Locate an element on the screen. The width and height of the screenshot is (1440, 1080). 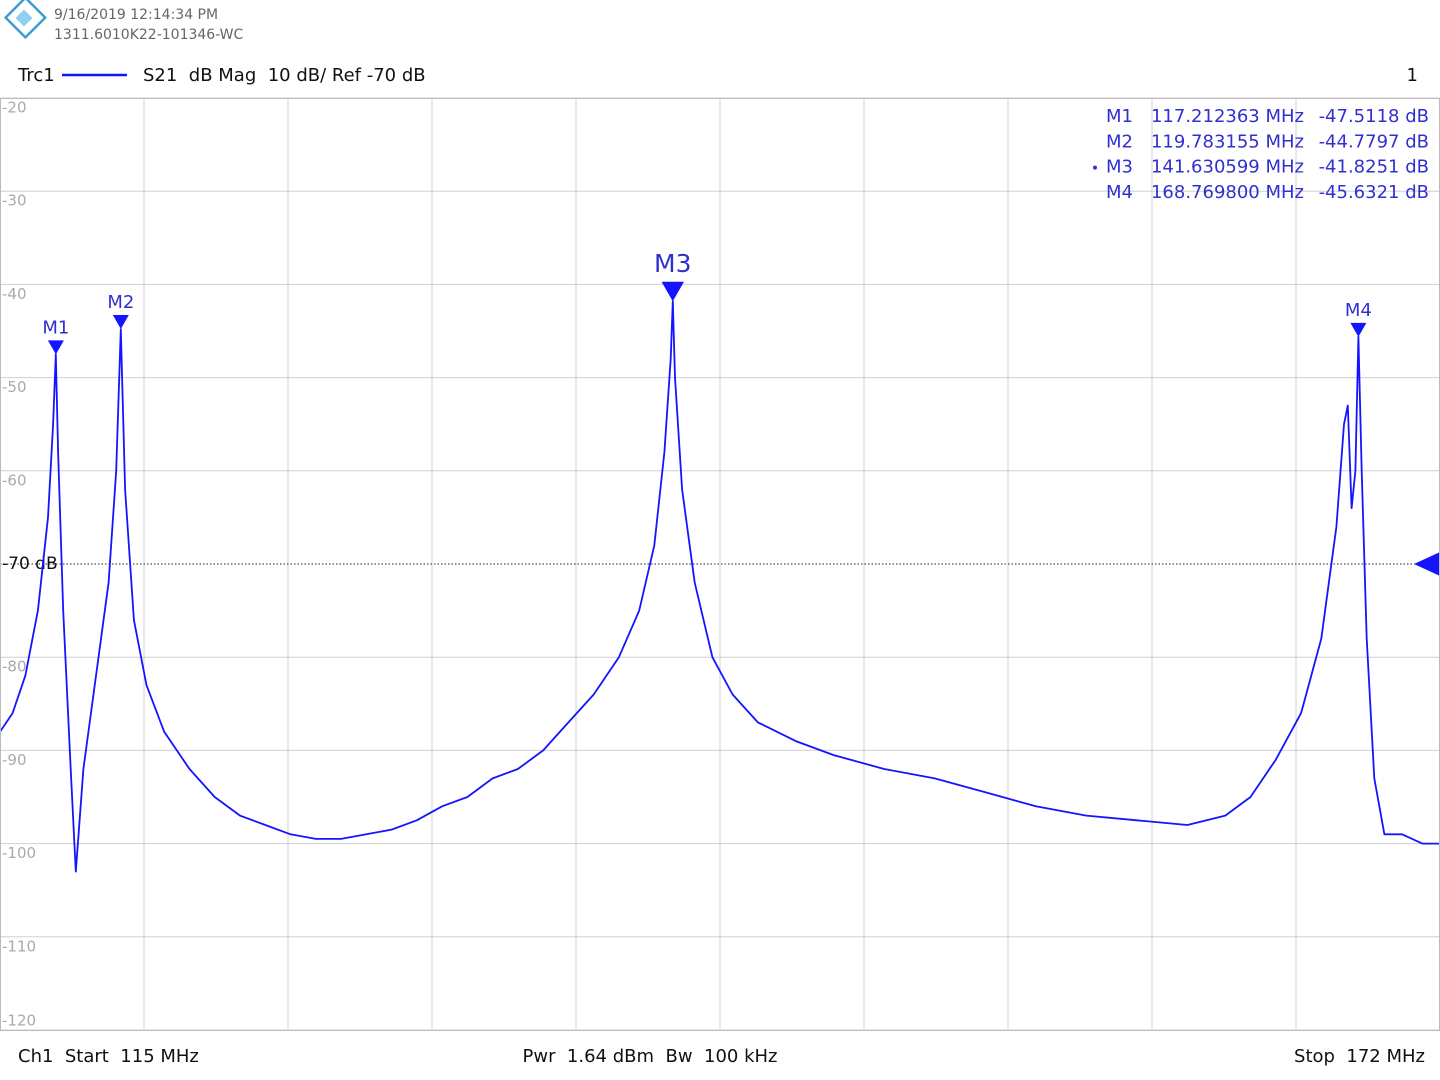
active-marker-dot is located at coordinates (1095, 167).